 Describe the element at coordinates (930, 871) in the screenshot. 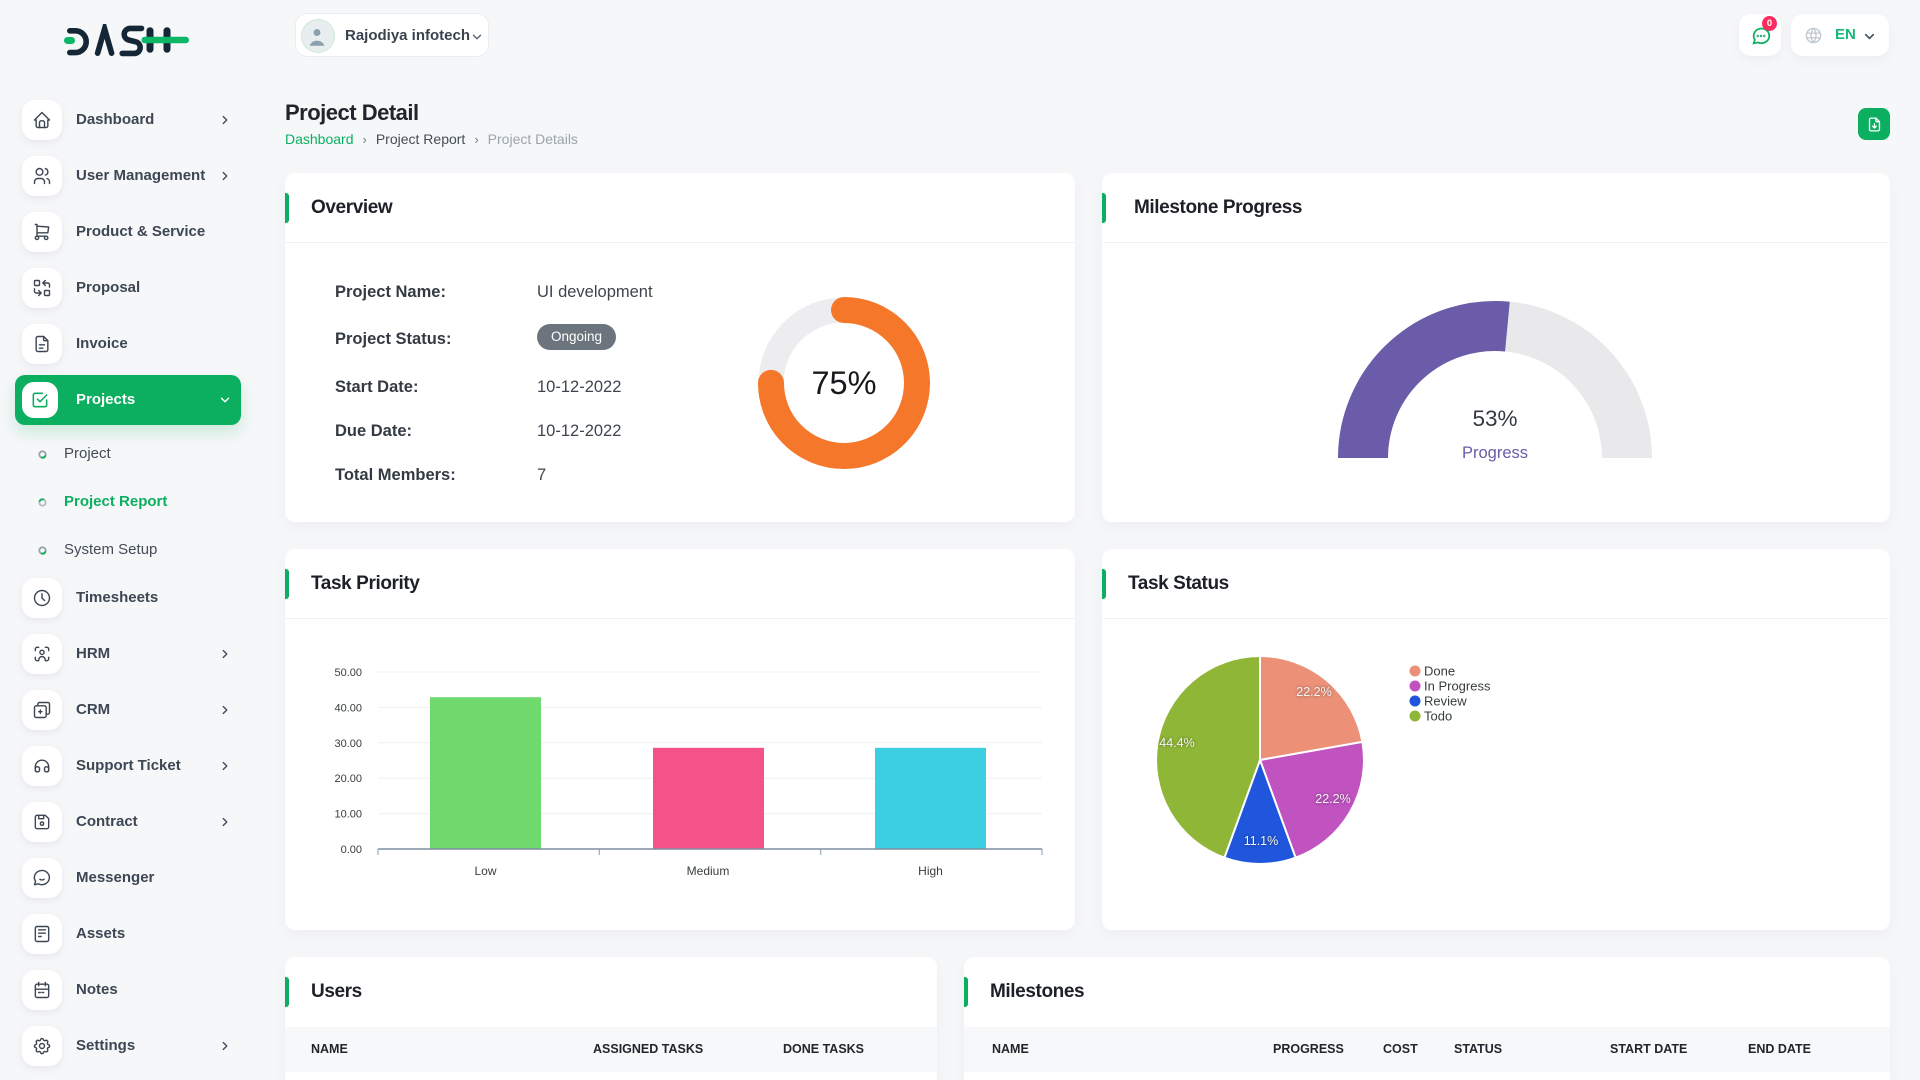

I see `svg-text: High` at that location.